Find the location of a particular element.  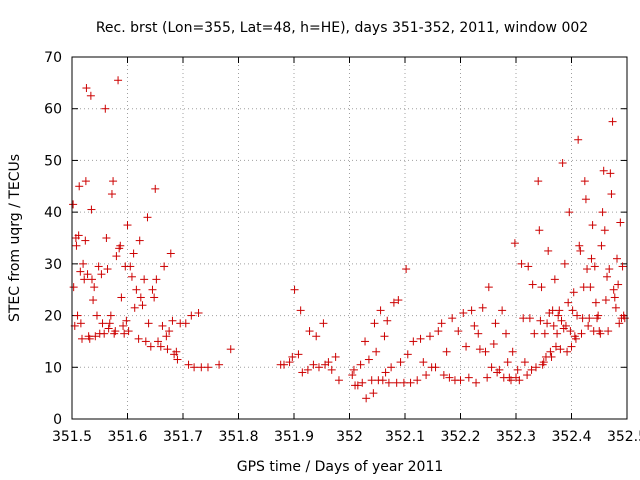

x-tick-label: 352.2 is located at coordinates (460, 437).